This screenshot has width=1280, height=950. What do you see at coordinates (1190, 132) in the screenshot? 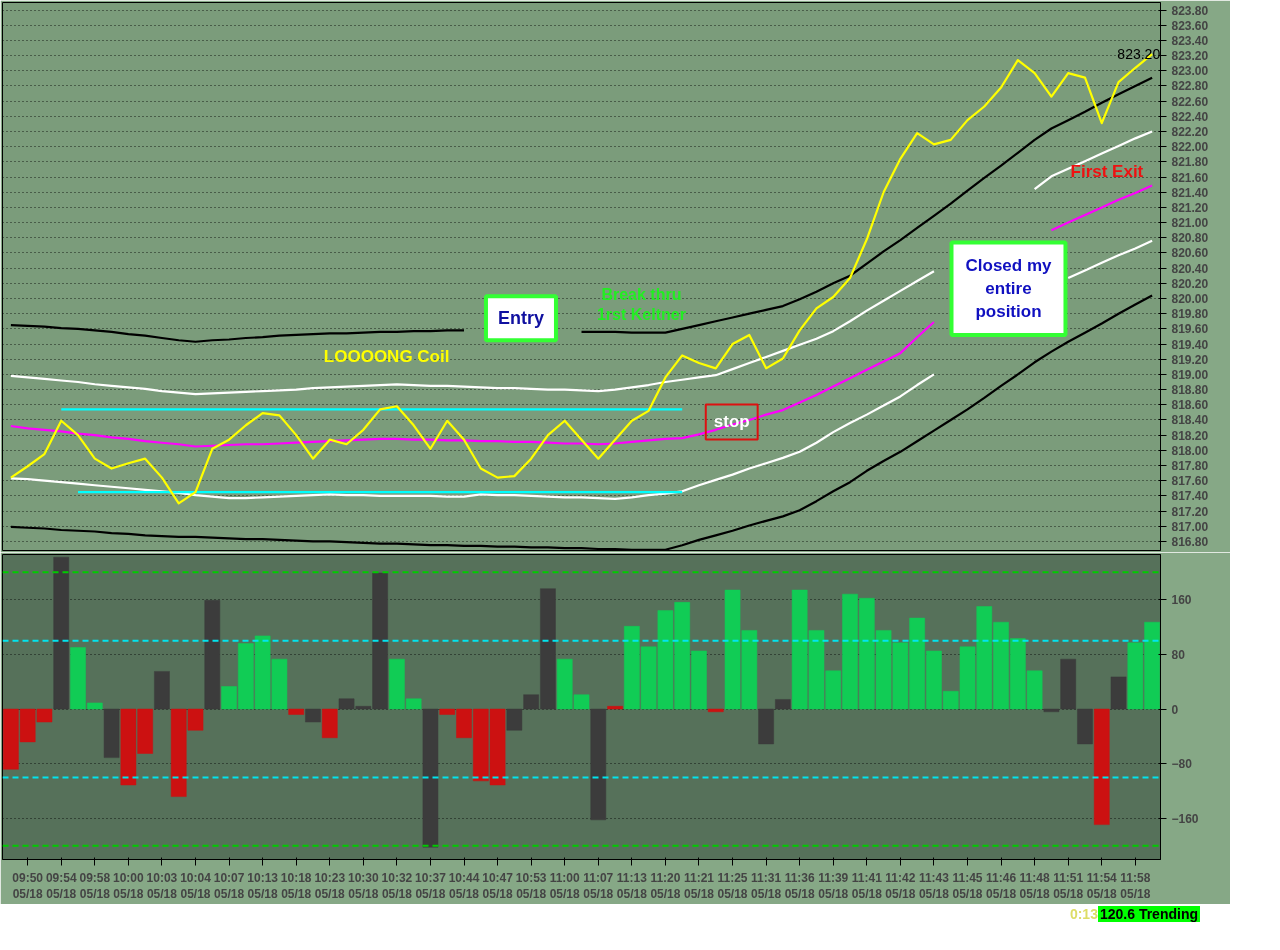
I see `y-tick-label: 822.20` at bounding box center [1190, 132].